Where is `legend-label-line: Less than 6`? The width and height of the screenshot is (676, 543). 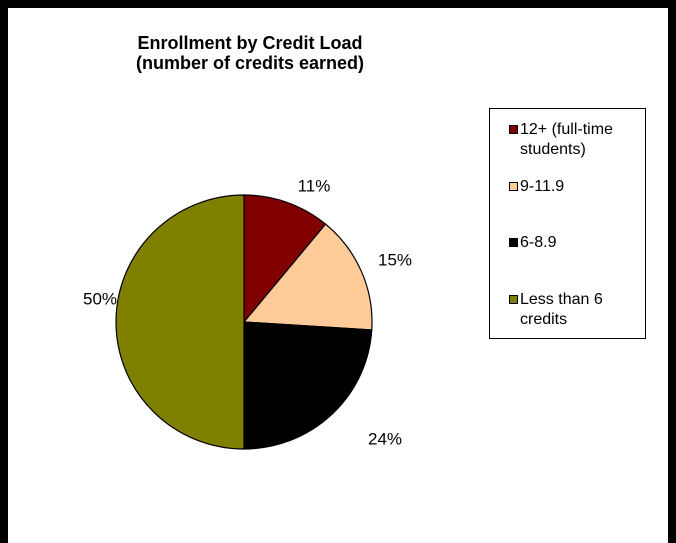 legend-label-line: Less than 6 is located at coordinates (561, 299).